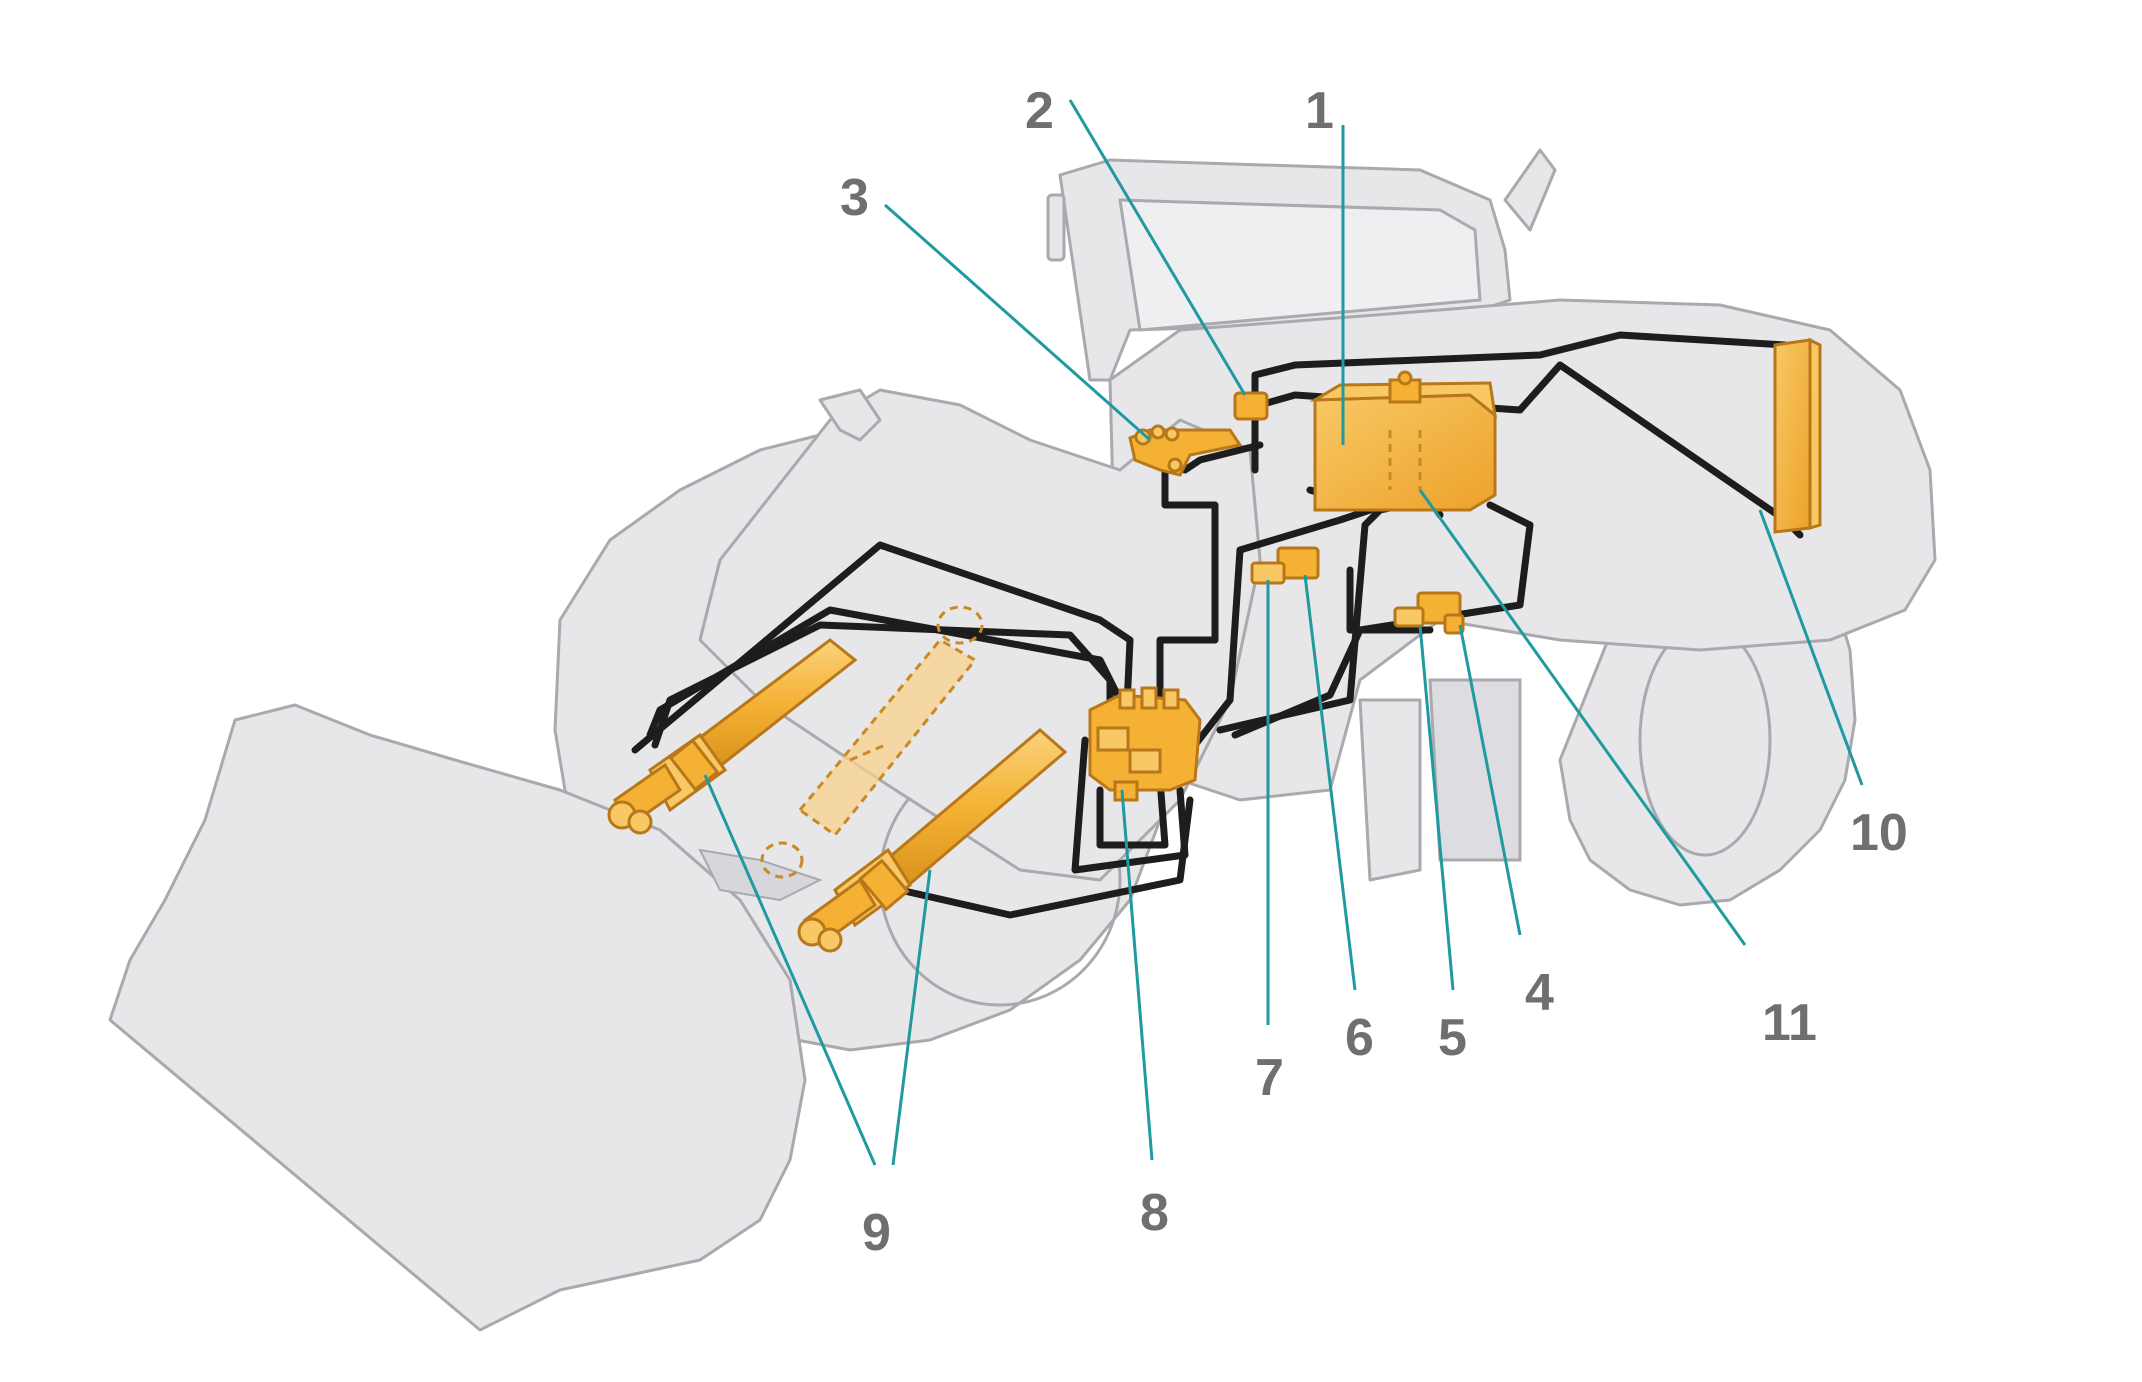 The image size is (2142, 1382). I want to click on callout-8: 8, so click(1154, 1213).